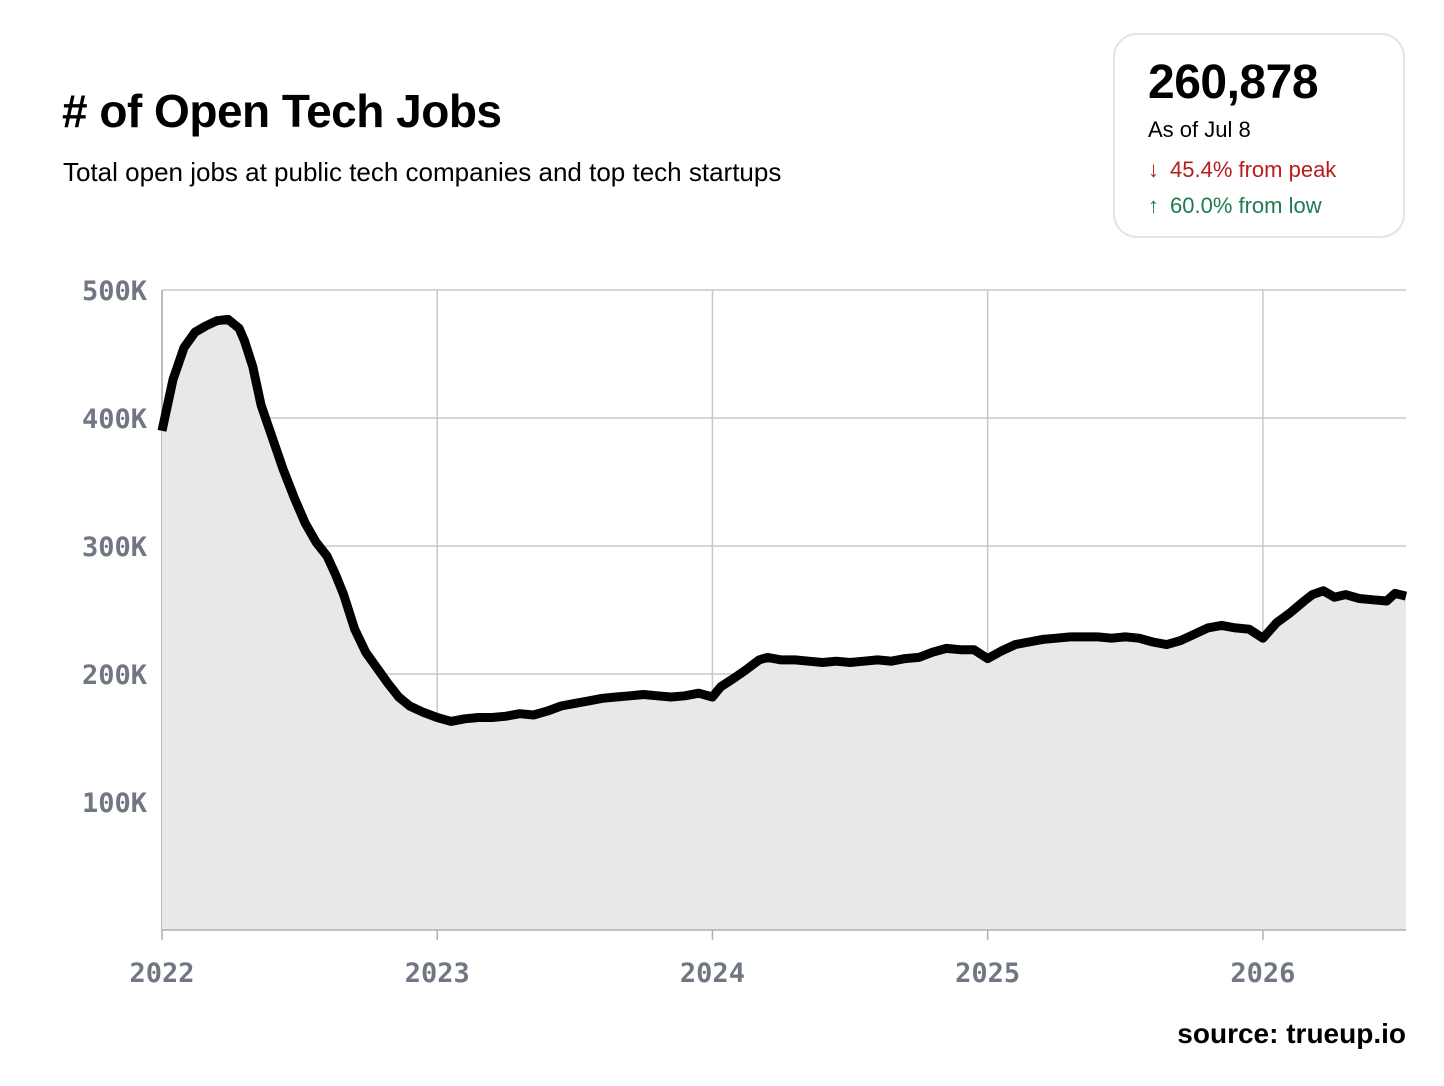 This screenshot has height=1086, width=1444. I want to click on change-from-peak: ↓ 45.4% from peak, so click(1242, 170).